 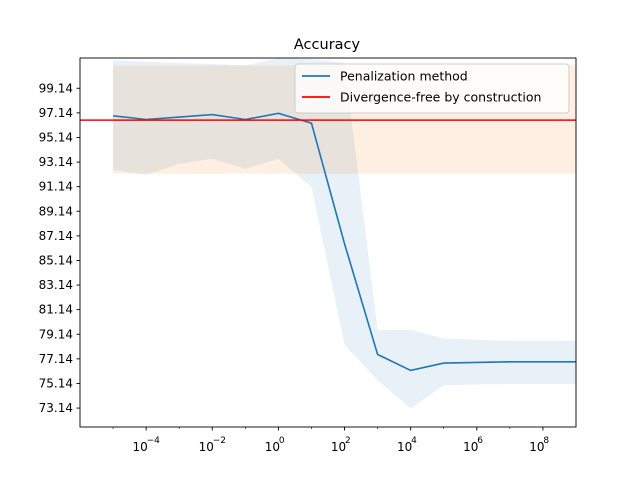 What do you see at coordinates (404, 76) in the screenshot?
I see `legend-label-penalization: Penalization method` at bounding box center [404, 76].